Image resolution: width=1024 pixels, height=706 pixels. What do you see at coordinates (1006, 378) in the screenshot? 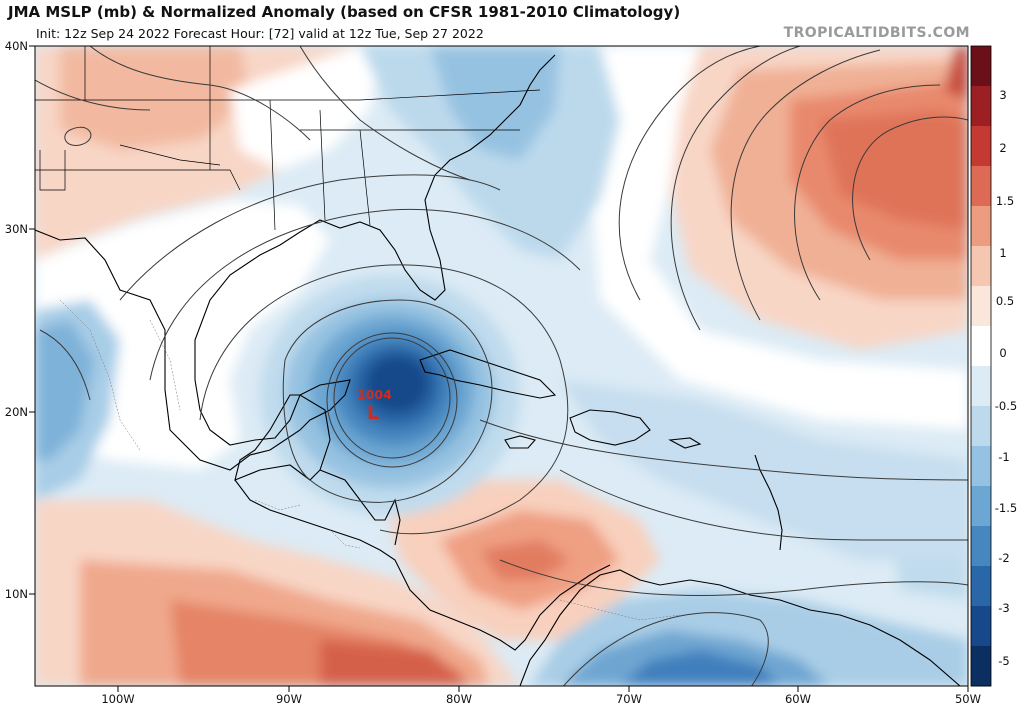
I see `colorbar-labels: 3 2 1.5 1 0.5 0 -0.5 -1 -1.5 -2 -3 -5` at bounding box center [1006, 378].